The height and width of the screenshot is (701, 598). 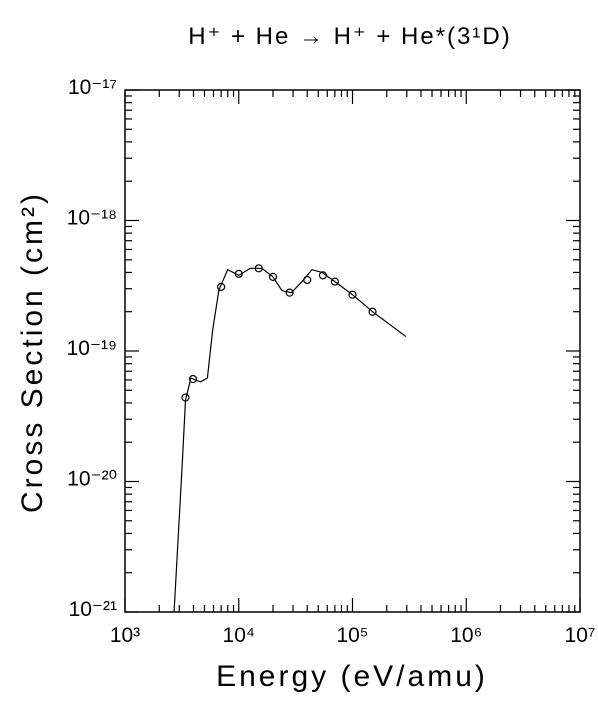 I want to click on y-tick-label: 10⁻²⁰, so click(x=92, y=479).